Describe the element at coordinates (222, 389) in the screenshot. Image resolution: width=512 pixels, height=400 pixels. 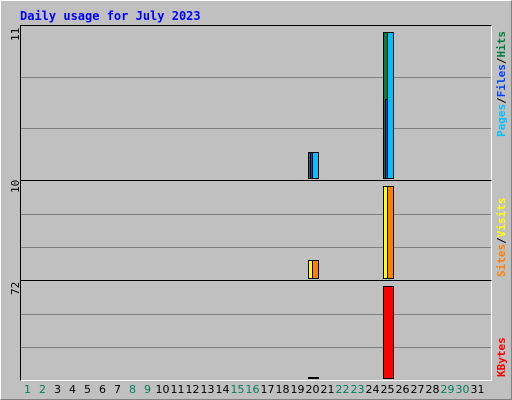
I see `x-tick-label-14: 14` at that location.